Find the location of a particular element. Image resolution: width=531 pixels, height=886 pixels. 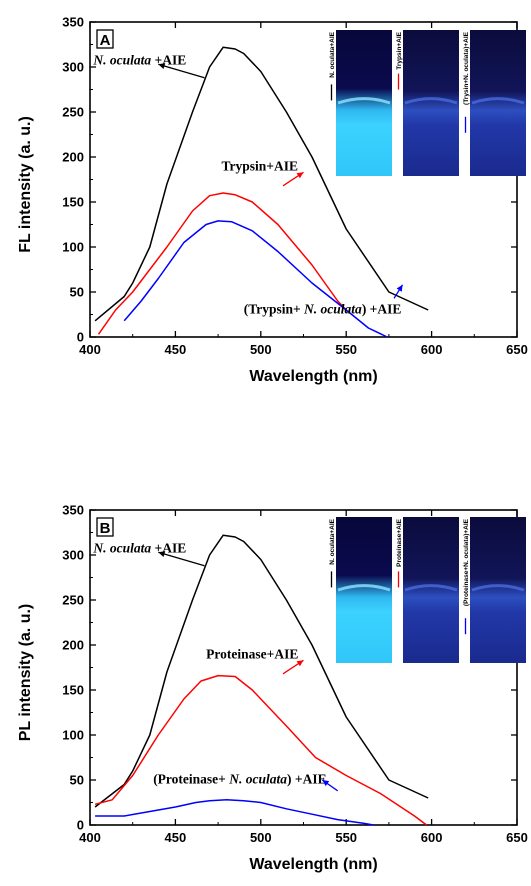

annotation-prefix: (Trypsin+ is located at coordinates (274, 309).